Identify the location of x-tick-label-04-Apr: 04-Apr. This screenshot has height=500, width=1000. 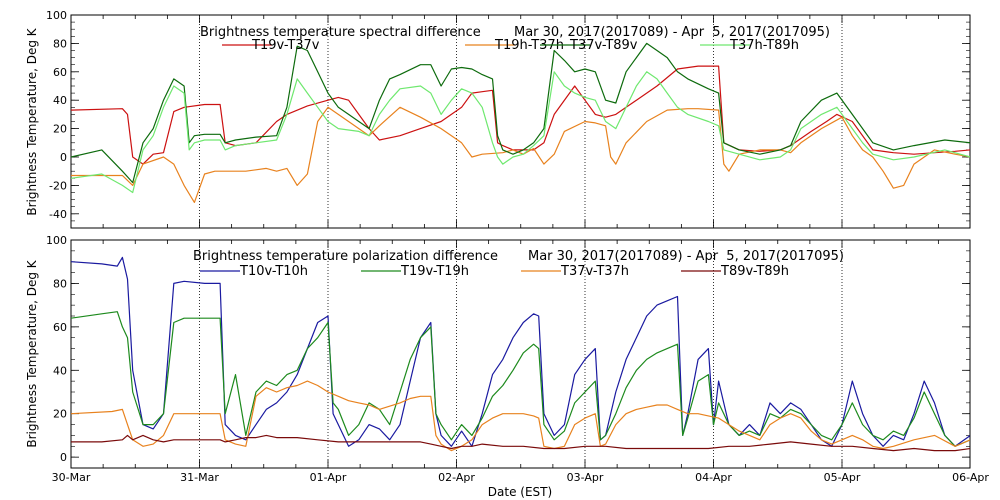
(713, 477).